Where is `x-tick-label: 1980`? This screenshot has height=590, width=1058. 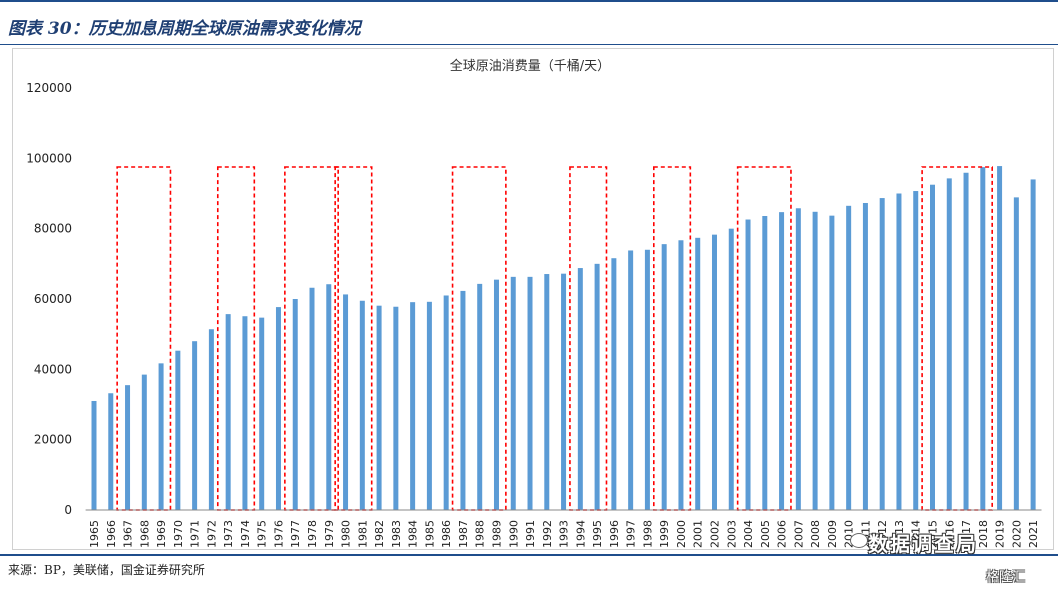
x-tick-label: 1980 is located at coordinates (346, 534).